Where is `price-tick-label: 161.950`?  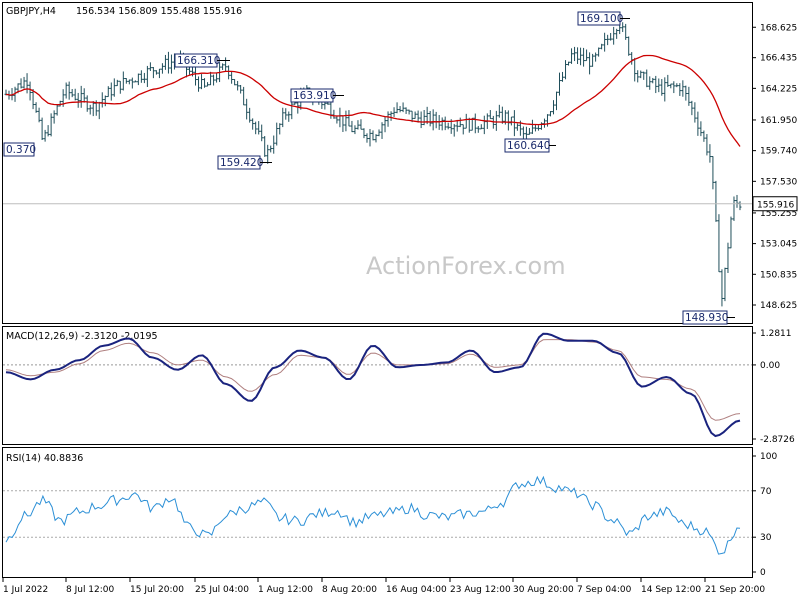 price-tick-label: 161.950 is located at coordinates (778, 121).